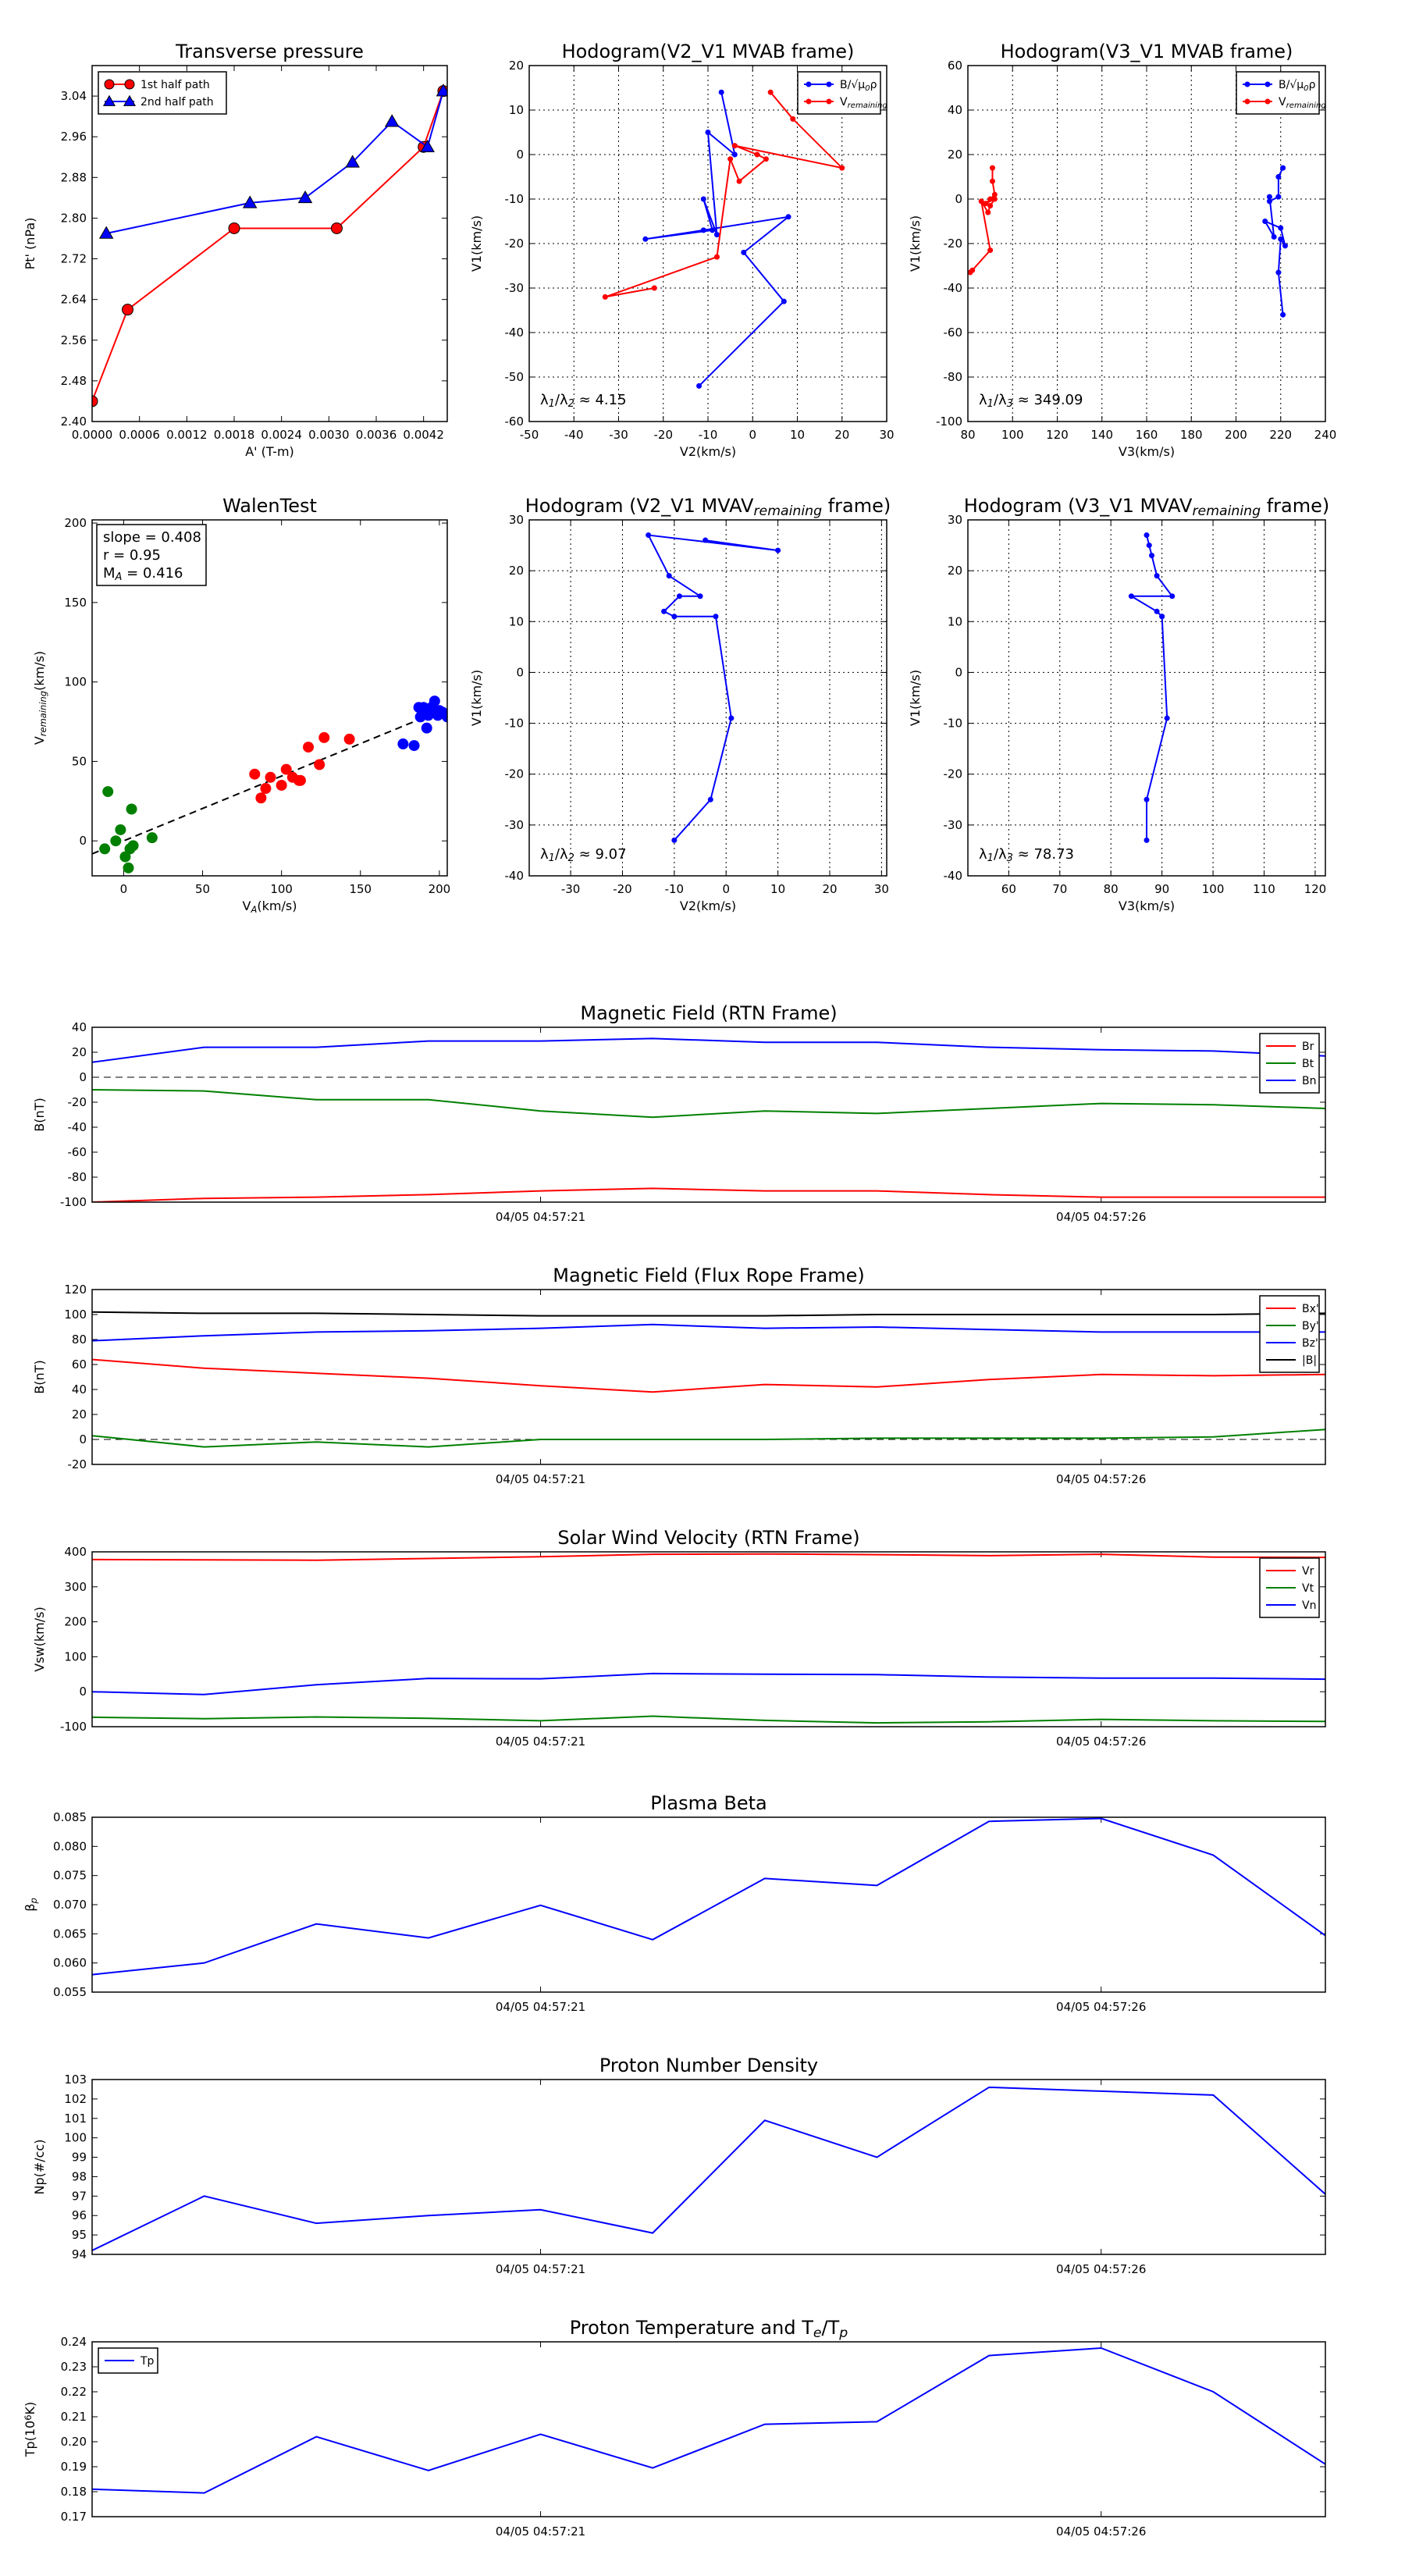 This screenshot has height=2576, width=1405. What do you see at coordinates (515, 825) in the screenshot?
I see `y-tick-label: -30` at bounding box center [515, 825].